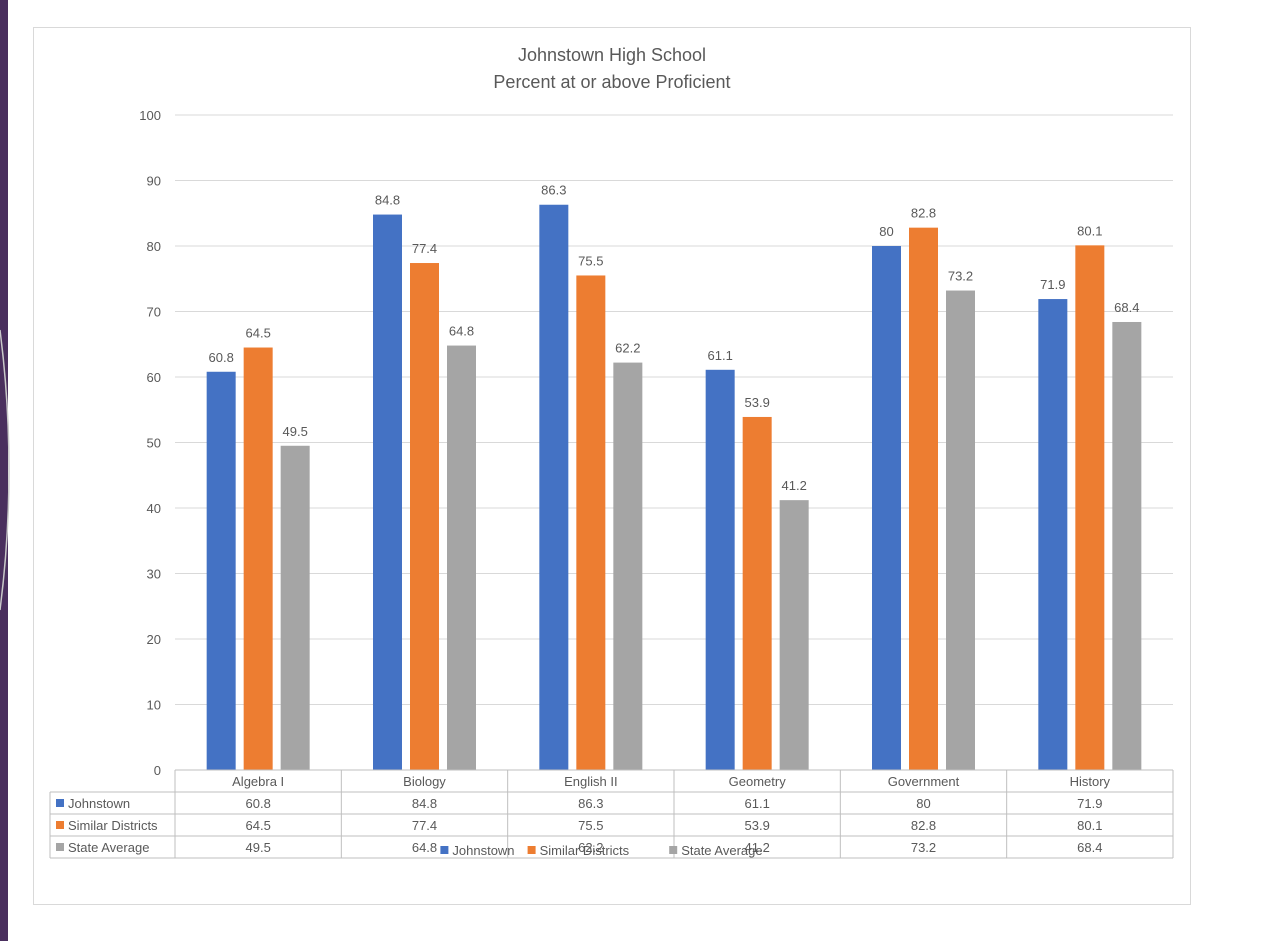 The height and width of the screenshot is (941, 1279). What do you see at coordinates (757, 803) in the screenshot?
I see `table-cell: 61.1` at bounding box center [757, 803].